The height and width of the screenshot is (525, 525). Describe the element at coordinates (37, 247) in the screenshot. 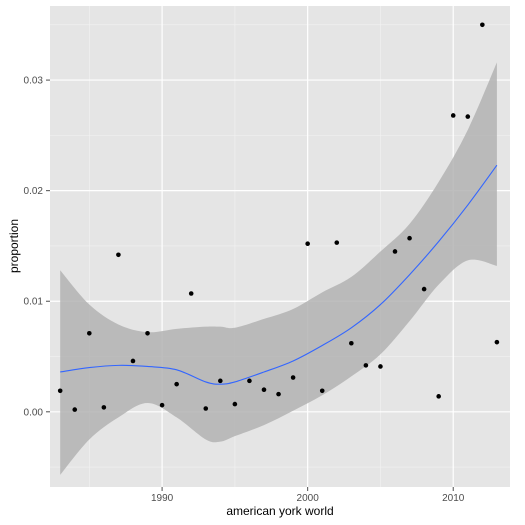

I see `y-axis-ticks: 0.00 0.01 0.02 0.03` at that location.